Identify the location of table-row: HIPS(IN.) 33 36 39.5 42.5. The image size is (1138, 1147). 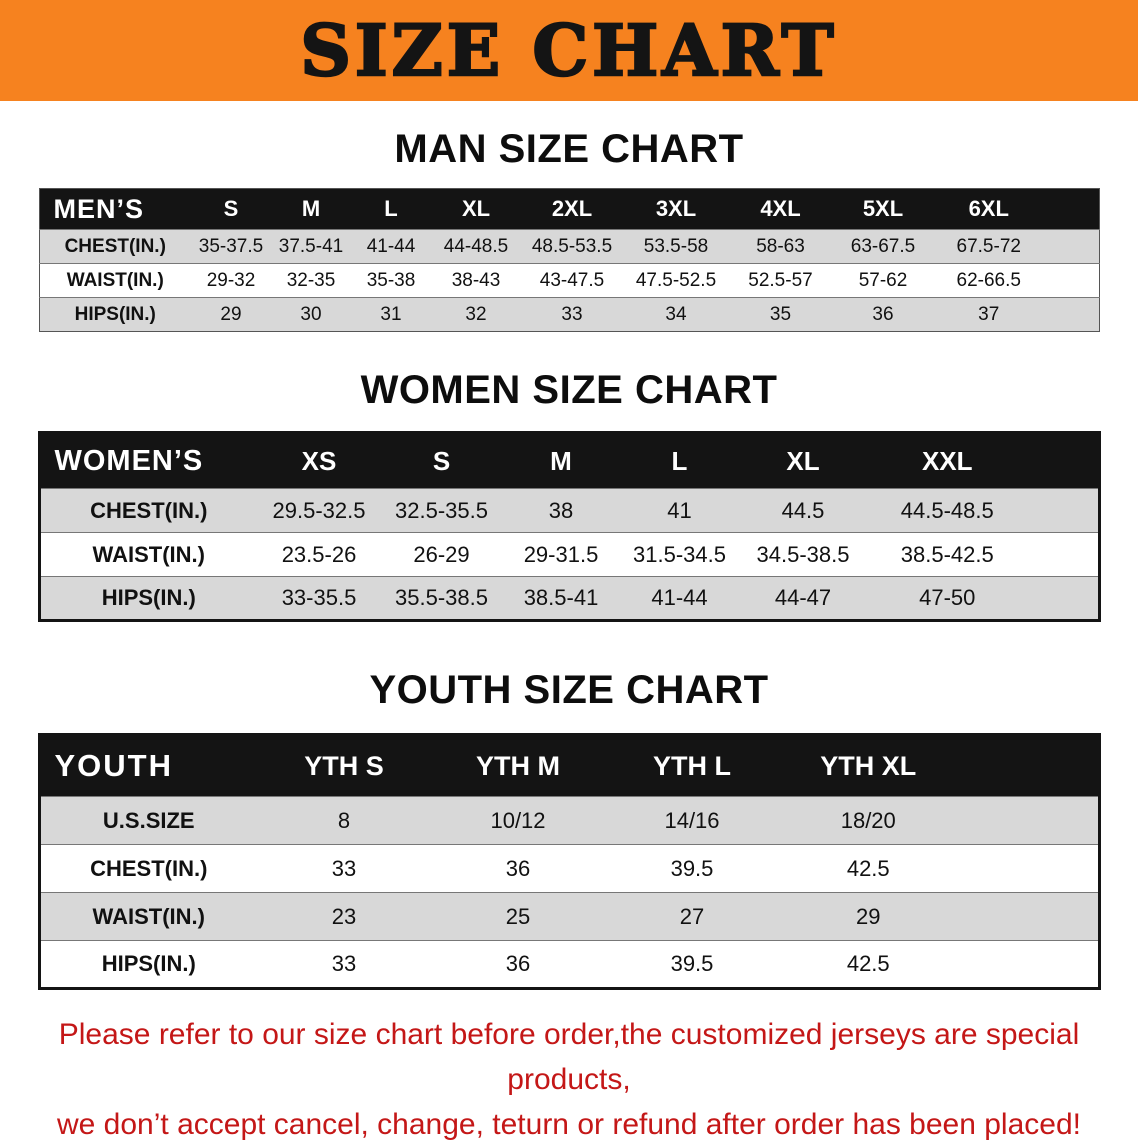
(569, 964).